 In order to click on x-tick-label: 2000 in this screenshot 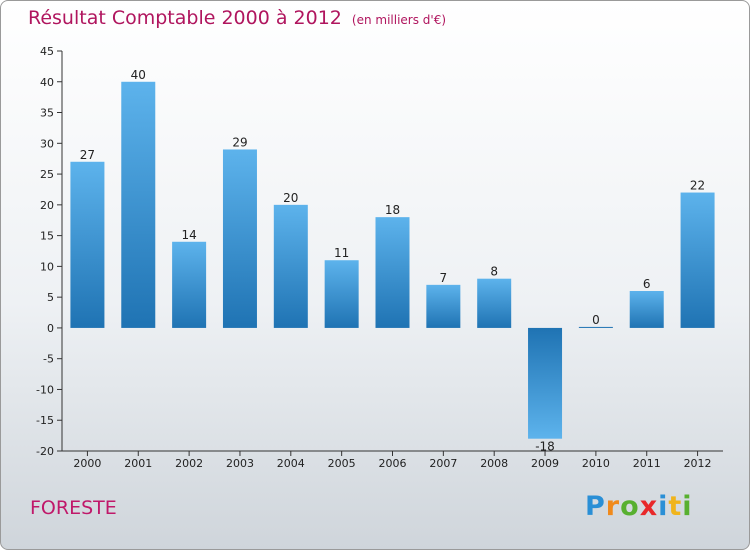, I will do `click(87, 463)`.